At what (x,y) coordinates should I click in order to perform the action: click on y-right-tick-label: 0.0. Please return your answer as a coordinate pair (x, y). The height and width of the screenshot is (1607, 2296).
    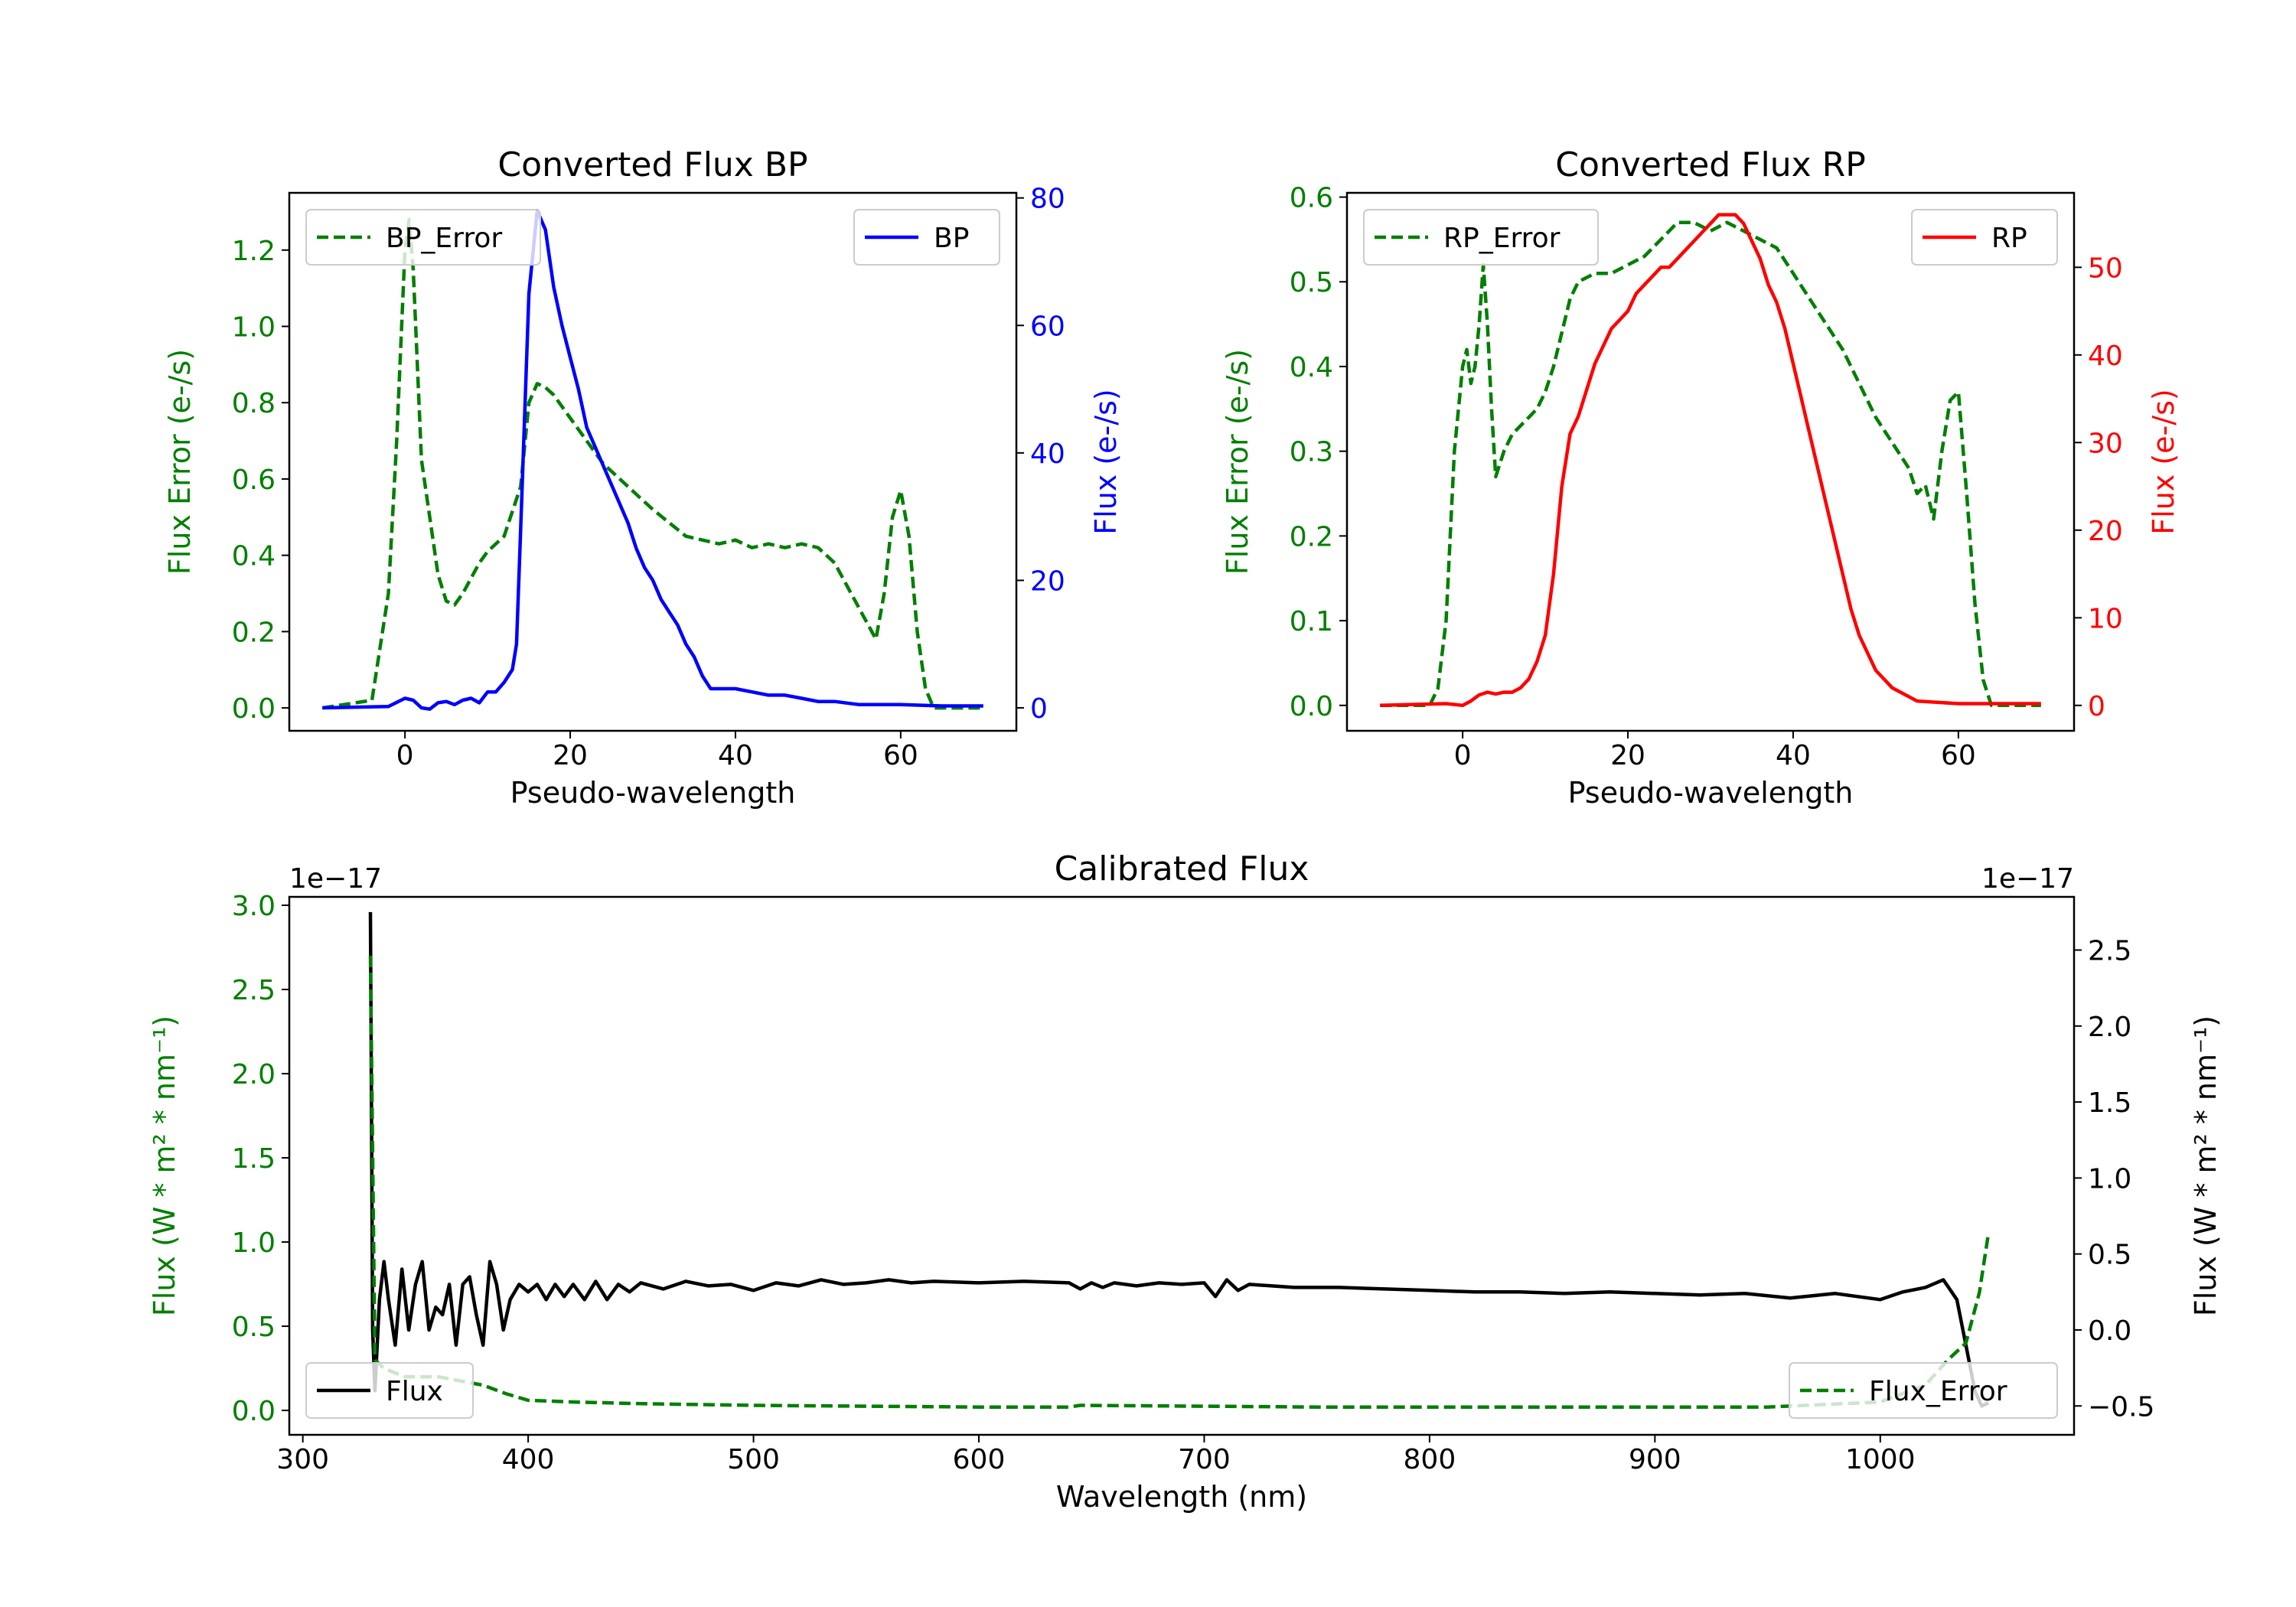
    Looking at the image, I should click on (2109, 1331).